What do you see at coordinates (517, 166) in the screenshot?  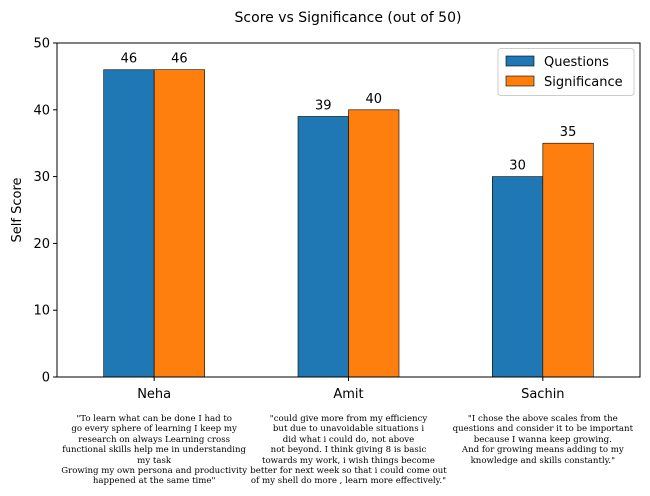 I see `data-label: 30` at bounding box center [517, 166].